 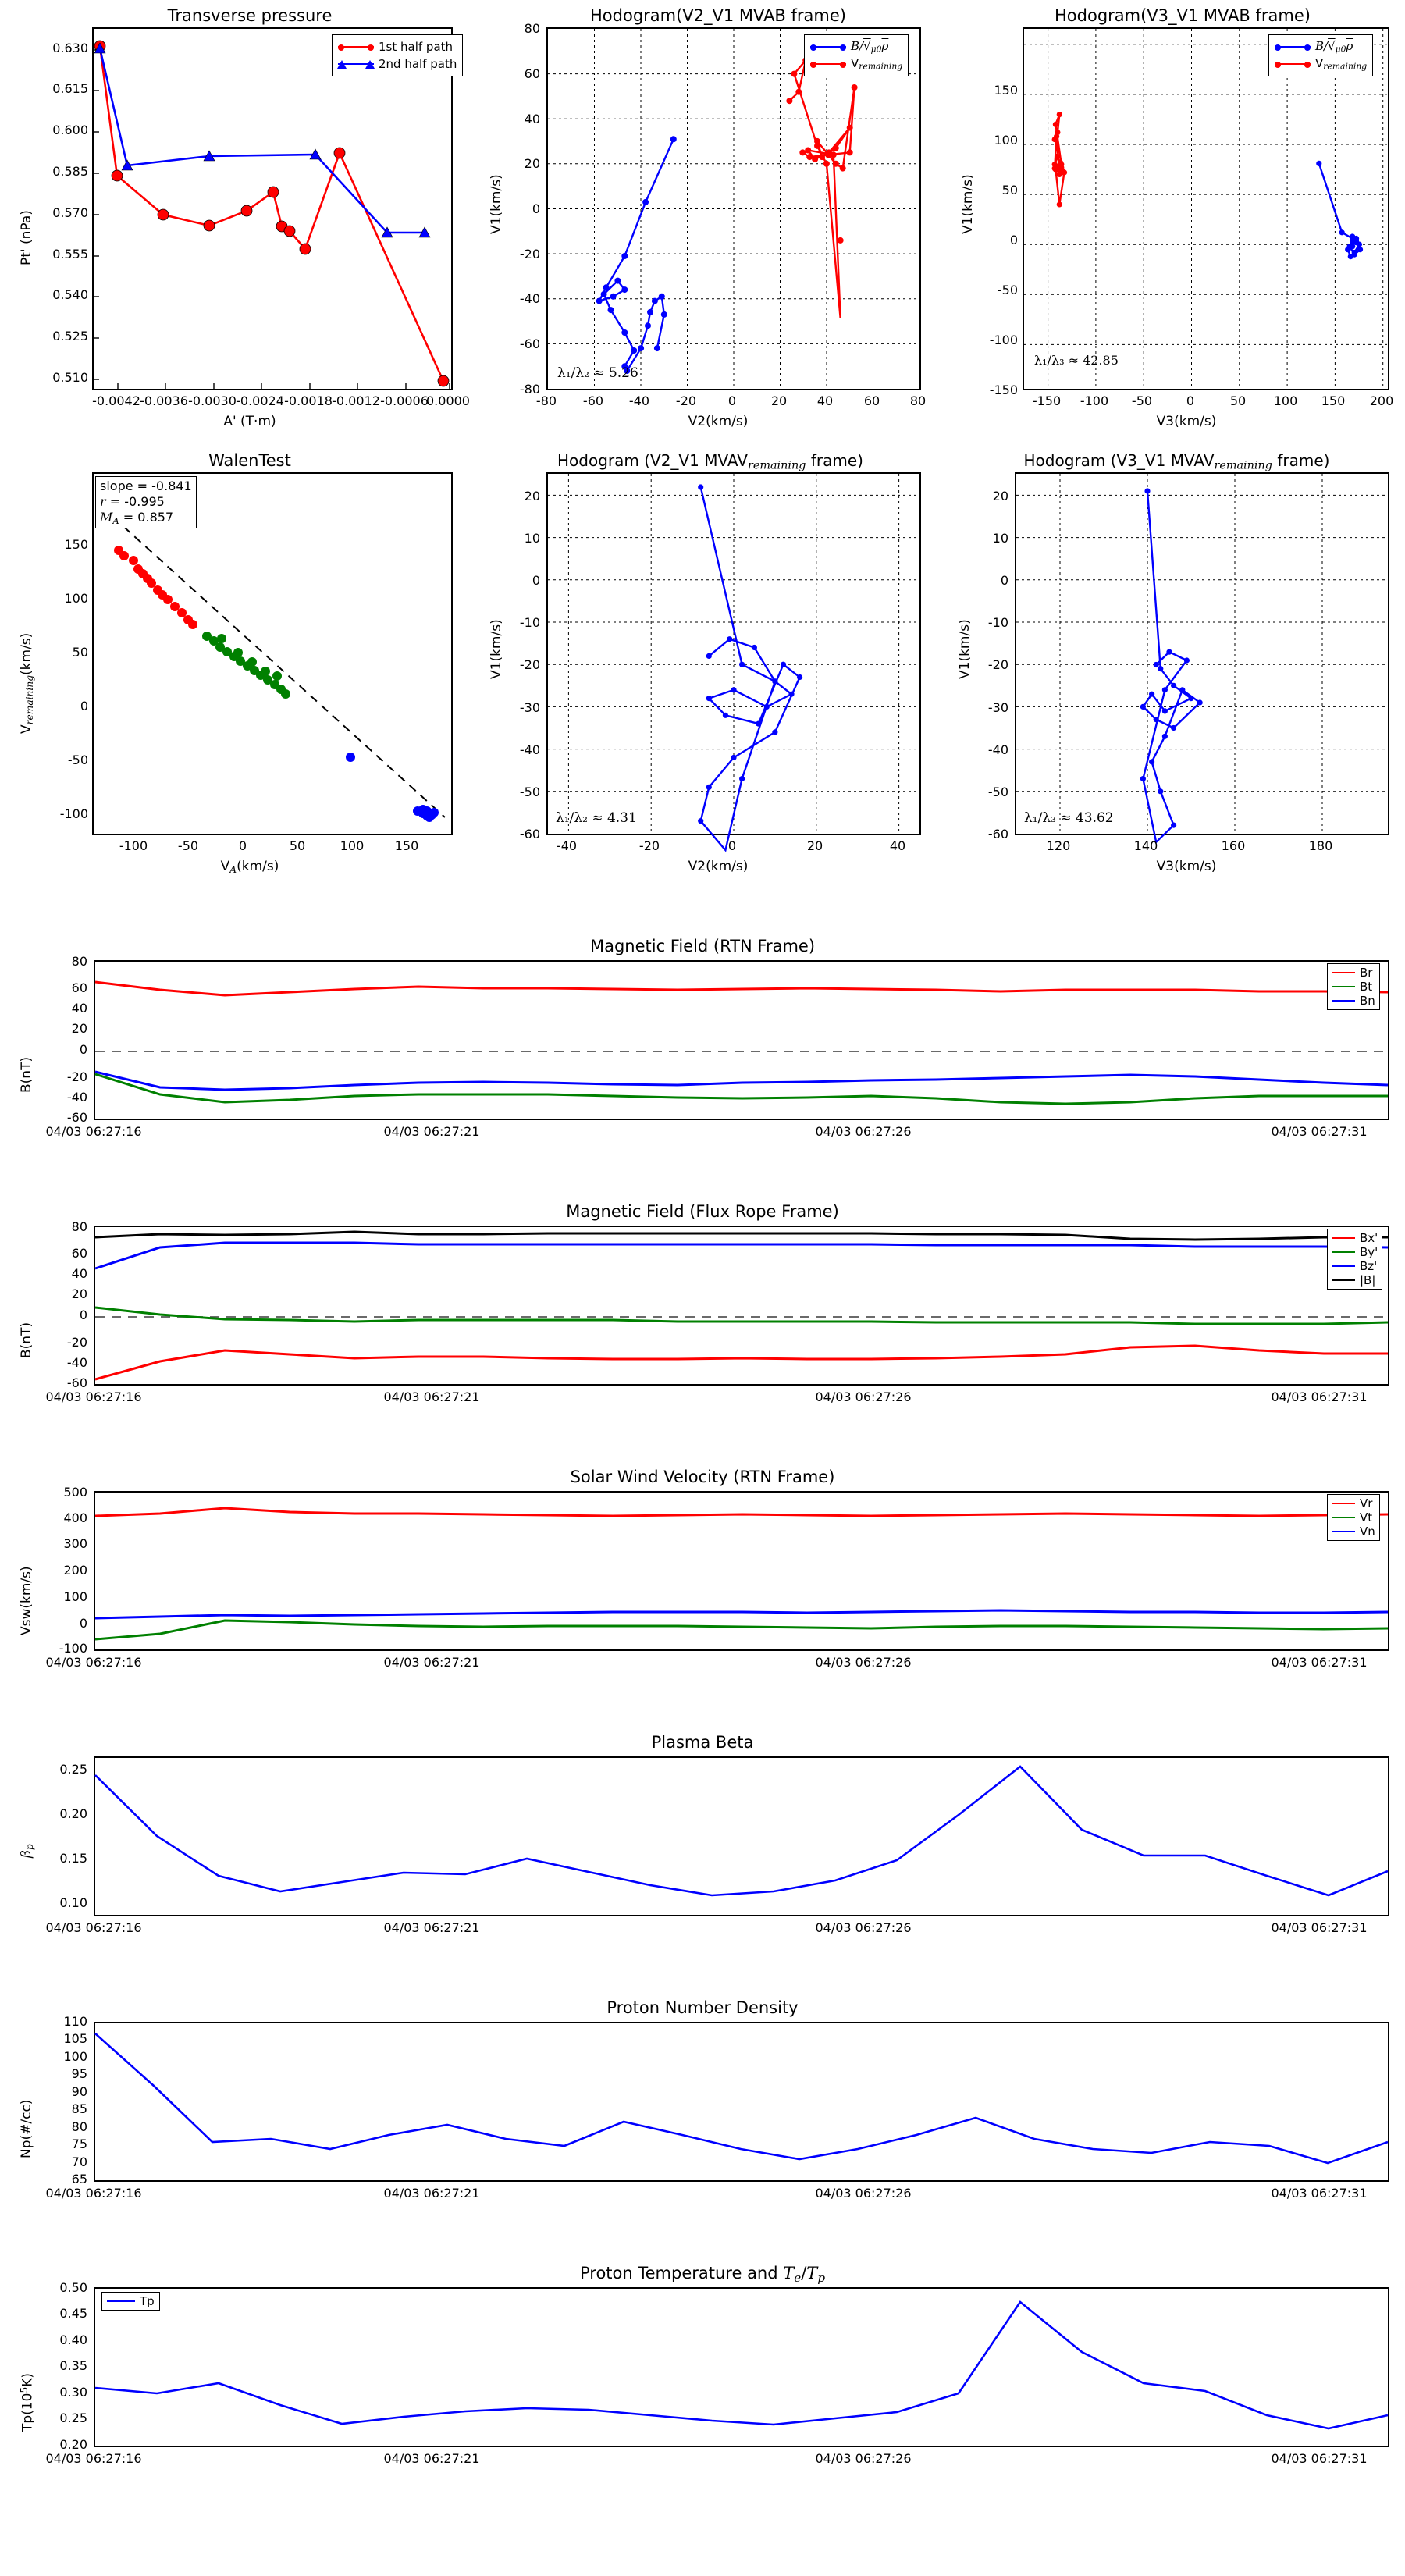 What do you see at coordinates (822, 150) in the screenshot?
I see `series-v-markers` at bounding box center [822, 150].